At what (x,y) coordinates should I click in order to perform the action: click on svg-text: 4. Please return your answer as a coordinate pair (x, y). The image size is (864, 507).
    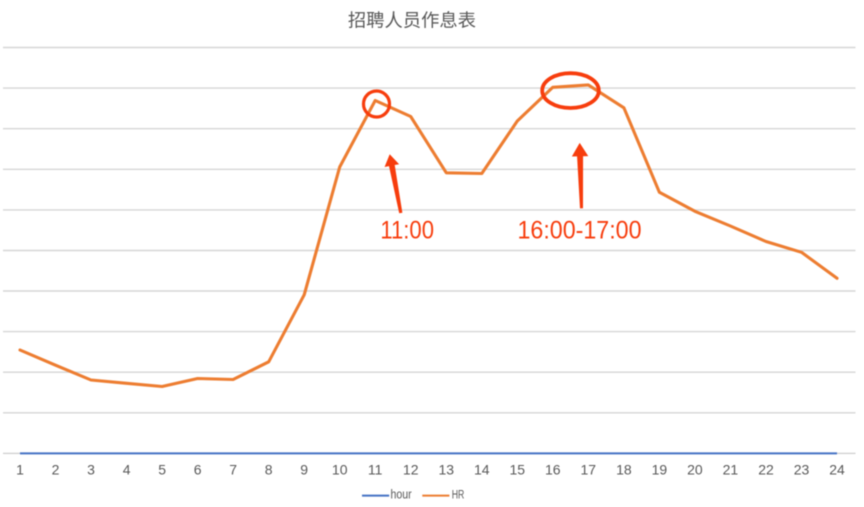
    Looking at the image, I should click on (127, 470).